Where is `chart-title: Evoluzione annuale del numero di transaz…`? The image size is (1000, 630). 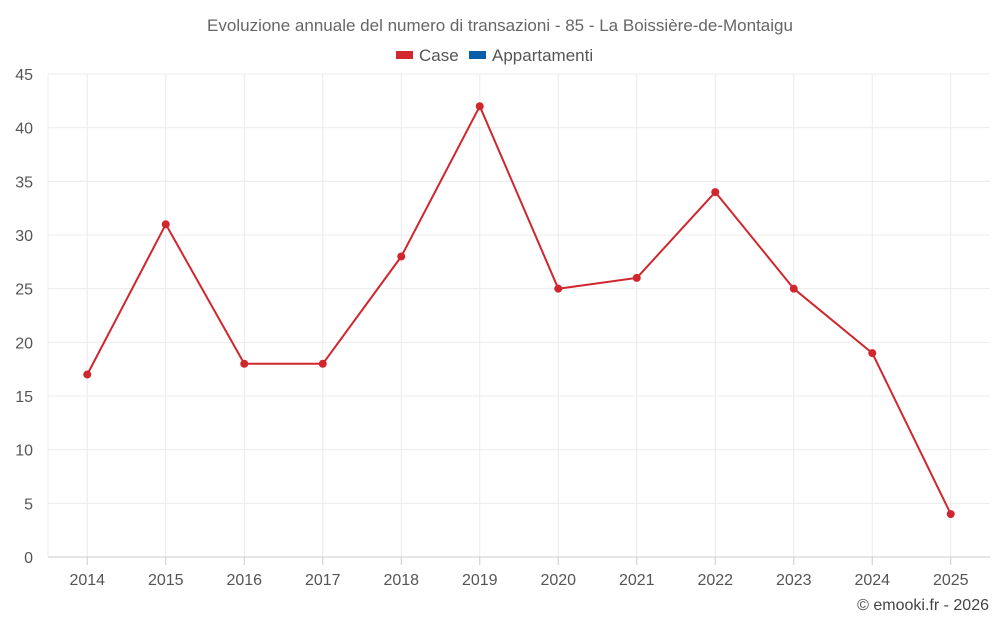
chart-title: Evoluzione annuale del numero di transaz… is located at coordinates (500, 25).